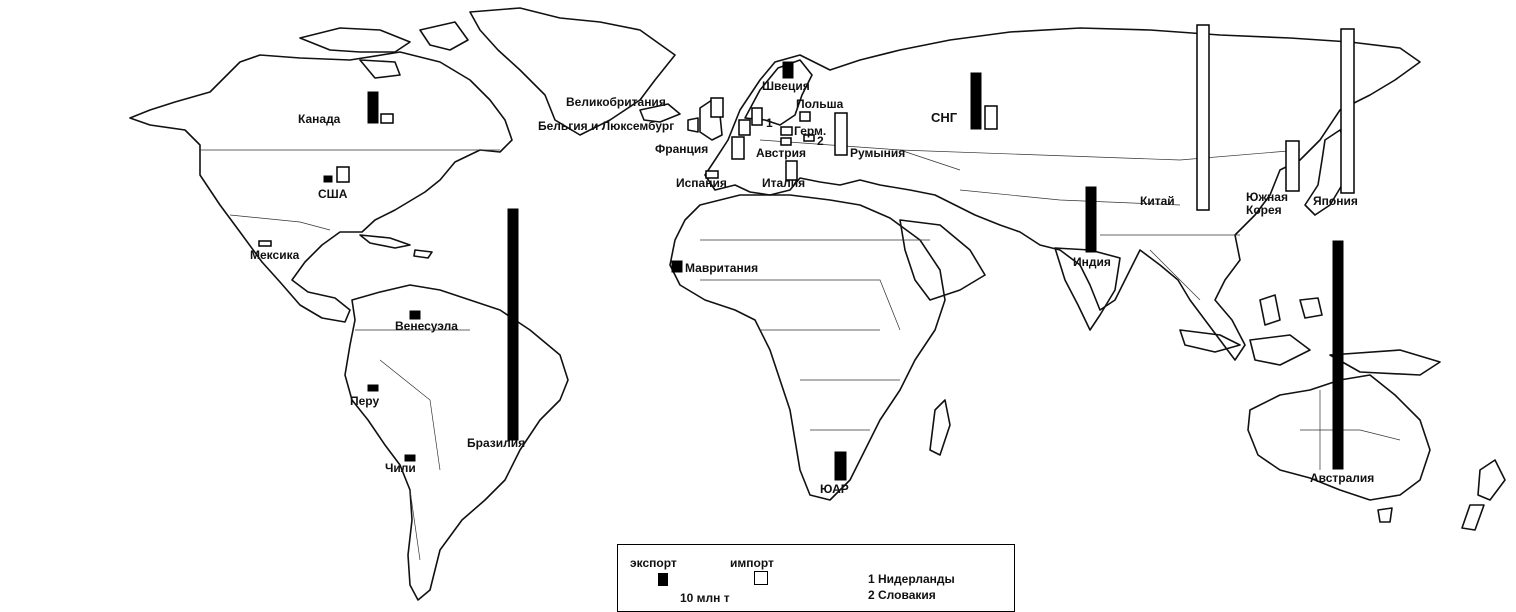 This screenshot has width=1516, height=612. I want to click on label-chile: Чили, so click(400, 468).